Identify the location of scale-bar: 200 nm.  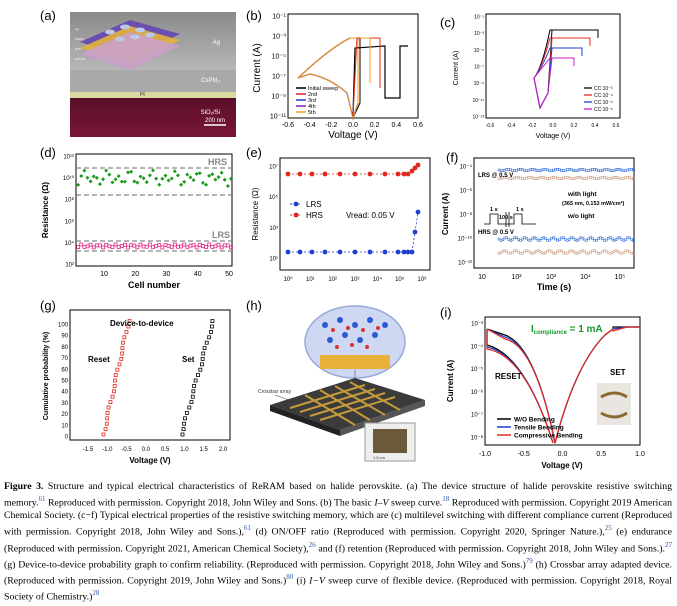
(215, 121).